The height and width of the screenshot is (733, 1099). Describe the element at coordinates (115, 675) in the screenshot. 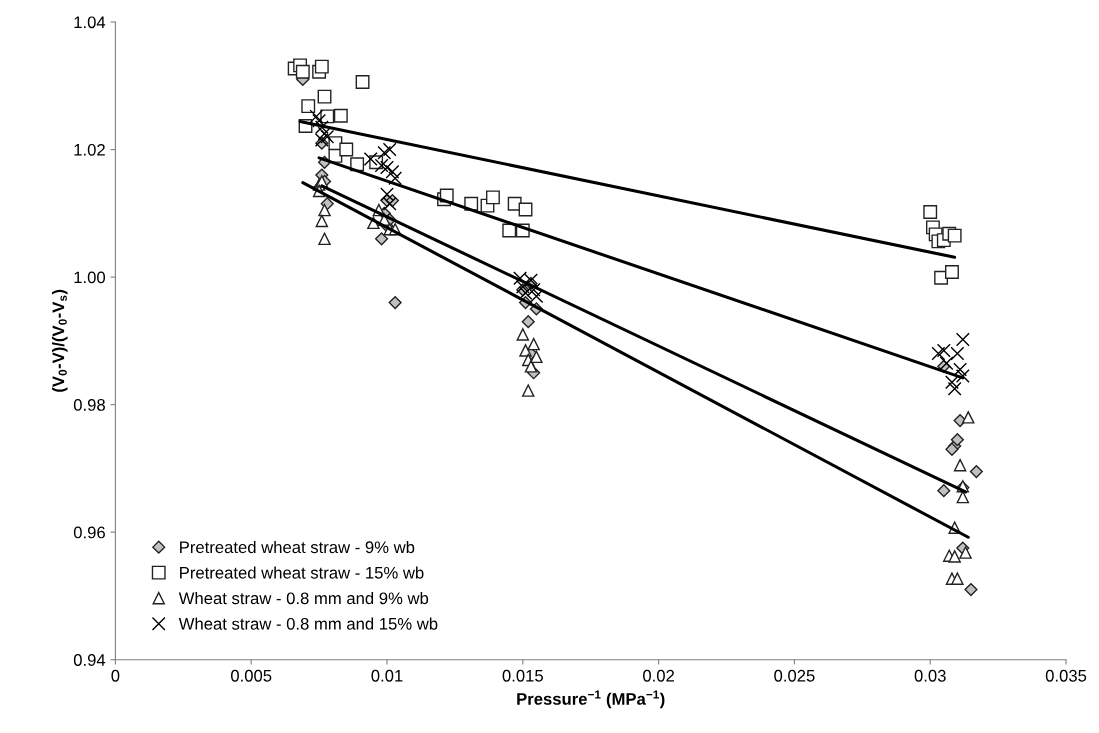

I see `x-tick-label: 0` at that location.